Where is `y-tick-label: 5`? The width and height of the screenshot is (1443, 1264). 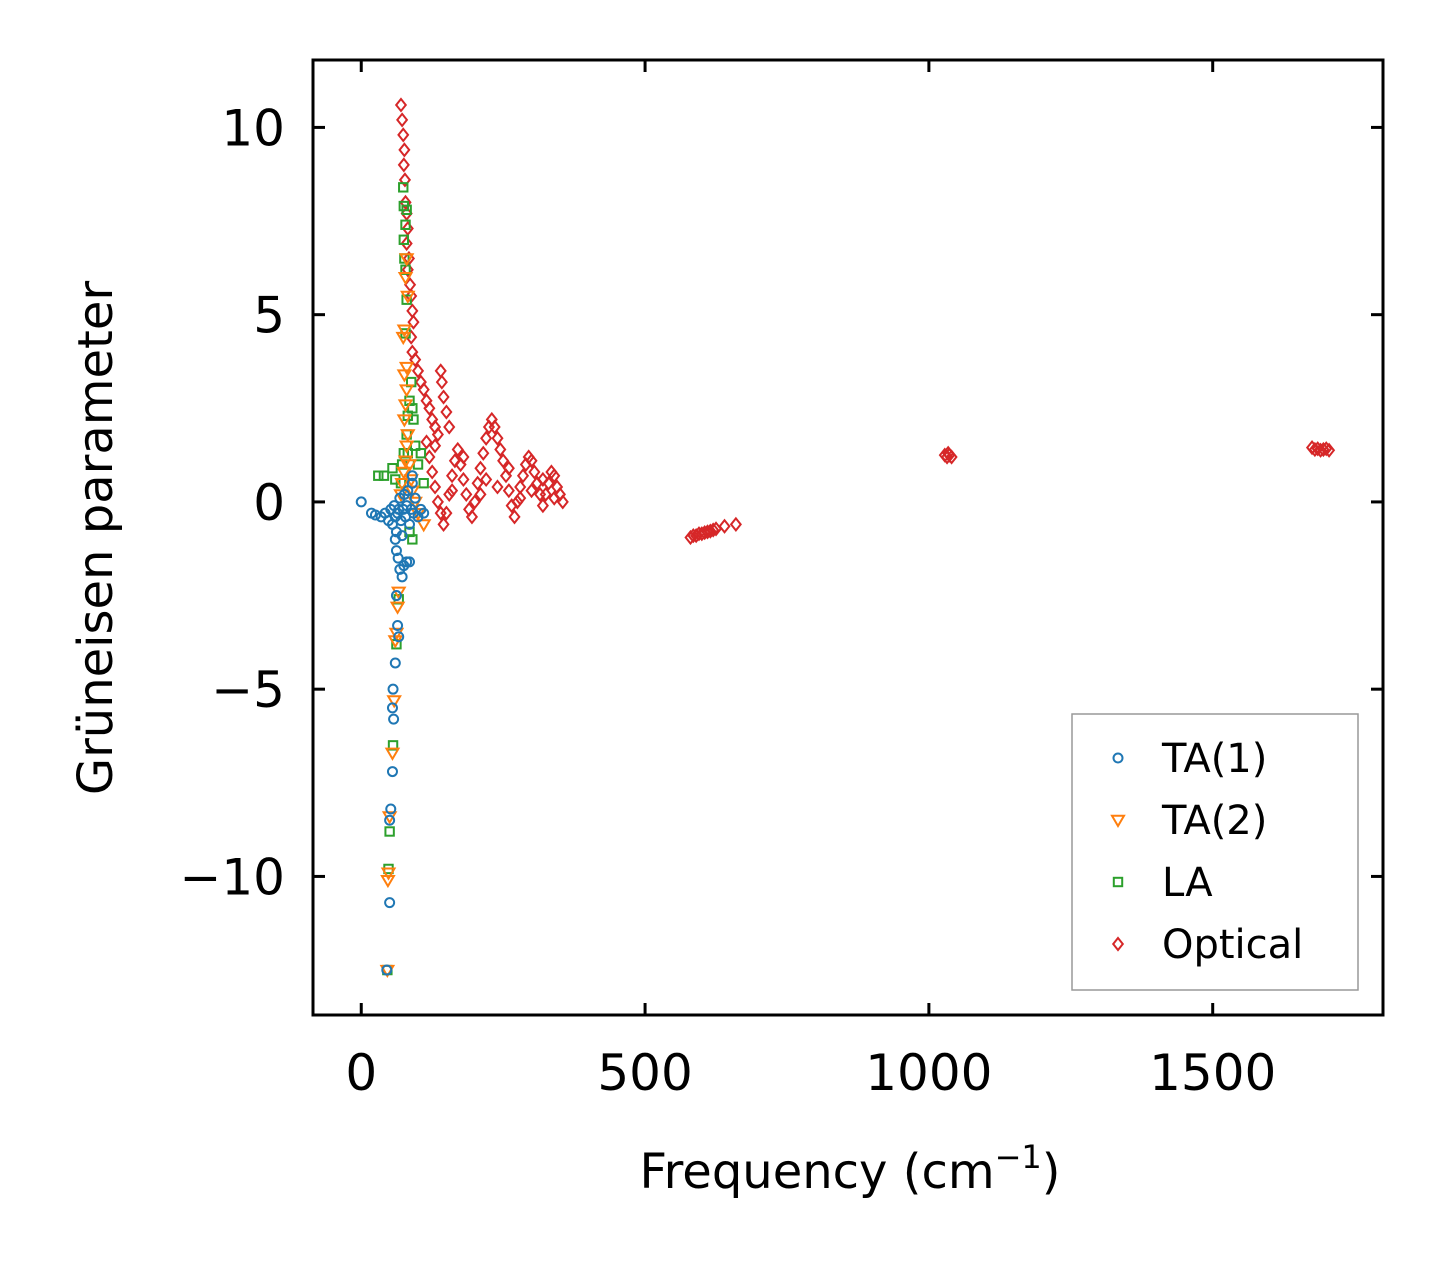
y-tick-label: 5 is located at coordinates (269, 316).